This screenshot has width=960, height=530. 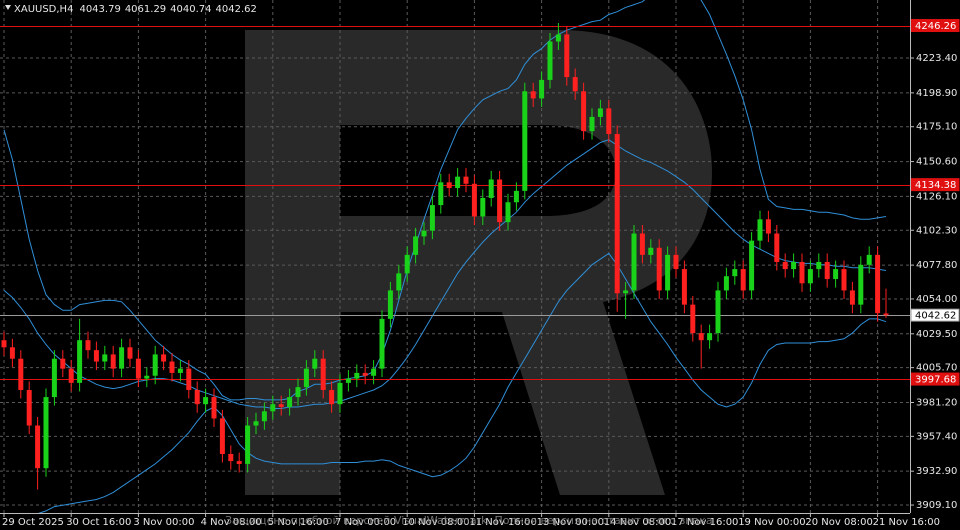 I want to click on x-tick-label: 3 Nov 00:00, so click(x=163, y=522).